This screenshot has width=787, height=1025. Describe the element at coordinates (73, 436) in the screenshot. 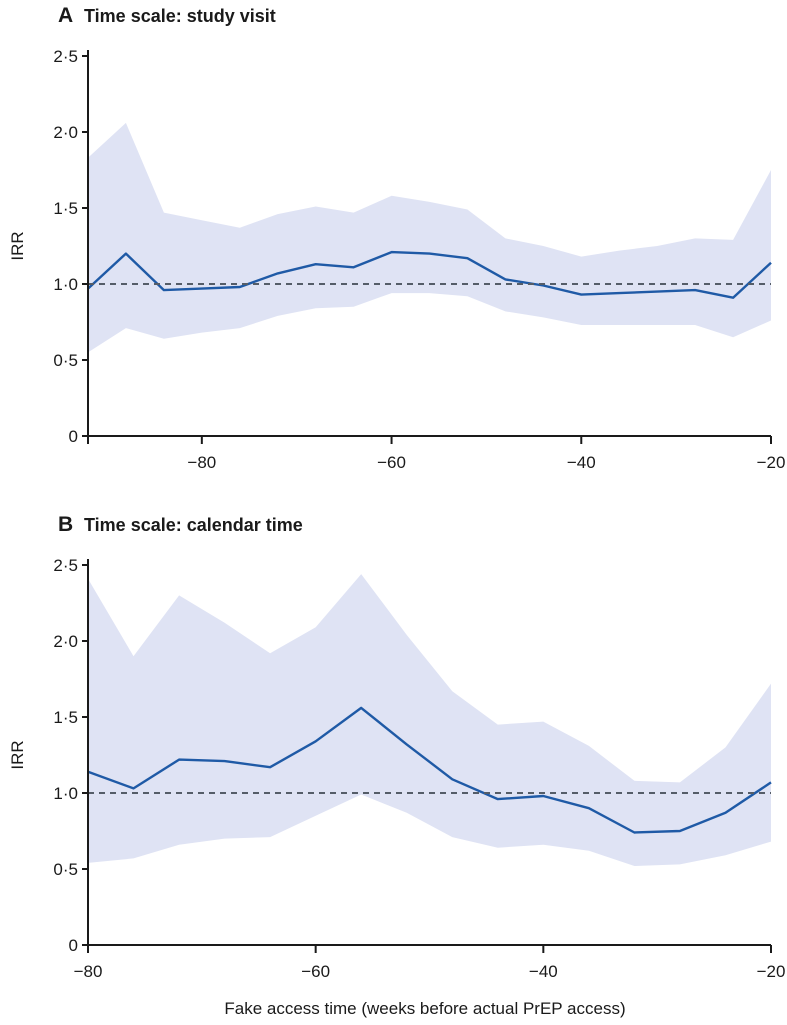

I see `panel-a-y-tick-label: 0` at that location.